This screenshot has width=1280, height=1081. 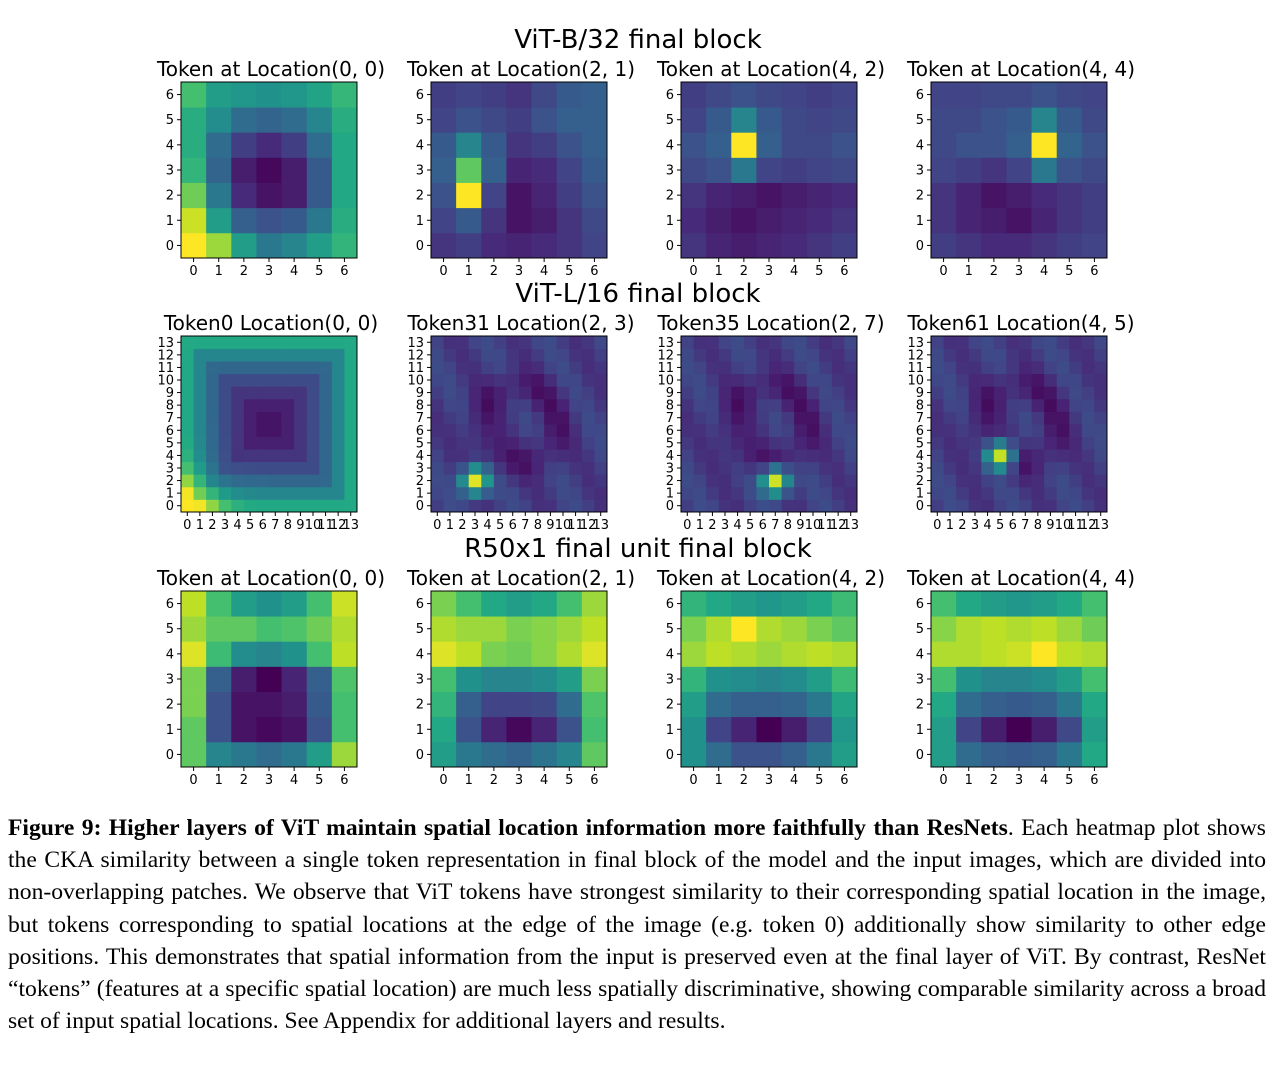 What do you see at coordinates (170, 393) in the screenshot?
I see `y-tick-label: 9` at bounding box center [170, 393].